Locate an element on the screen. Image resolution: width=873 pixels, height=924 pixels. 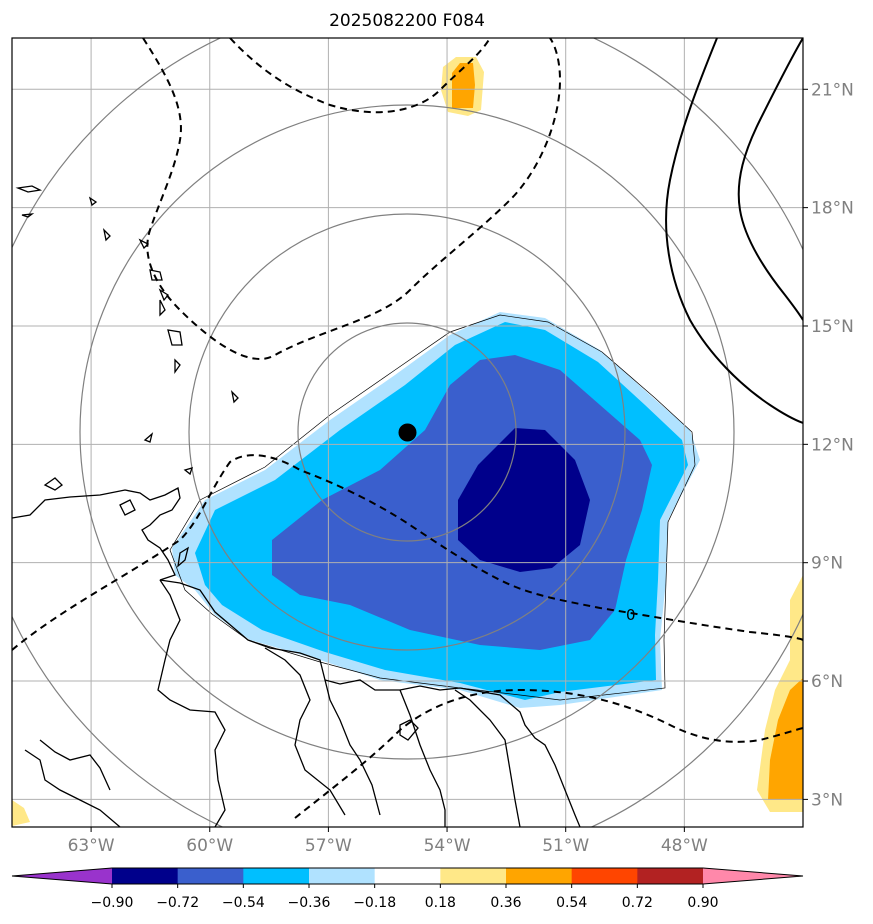
solid-contour-outer is located at coordinates (734, 231).